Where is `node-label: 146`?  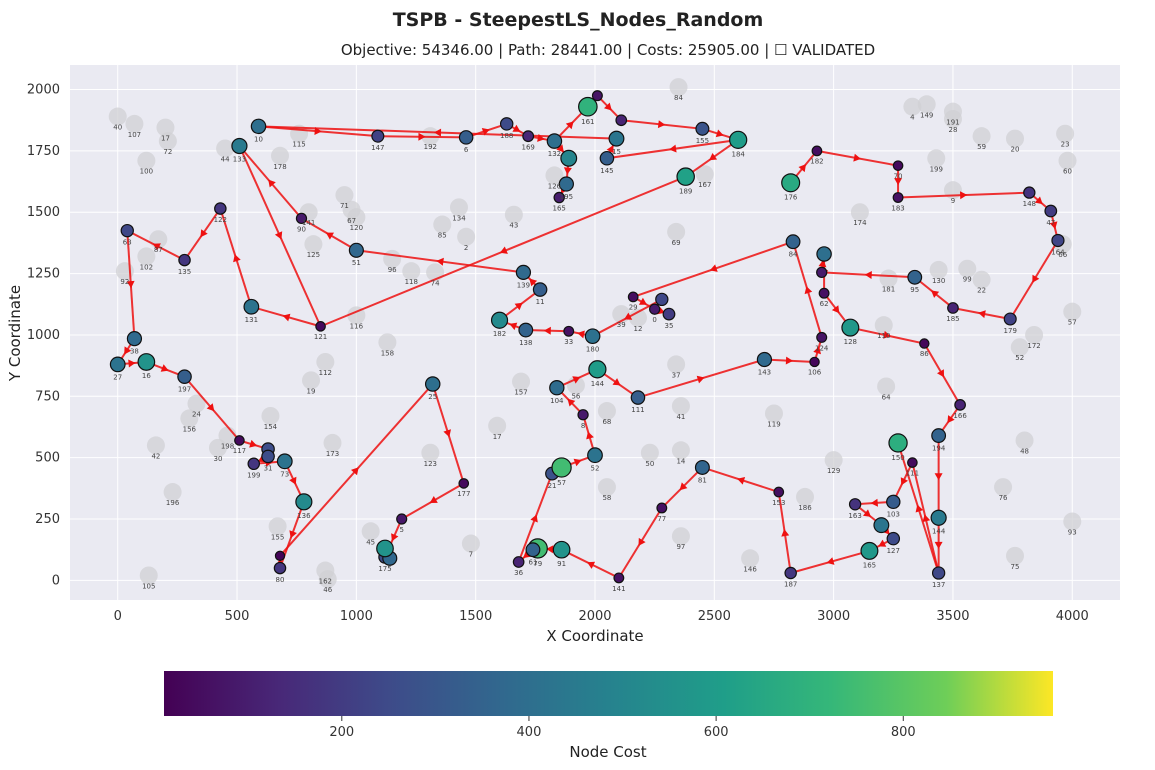 node-label: 146 is located at coordinates (750, 569).